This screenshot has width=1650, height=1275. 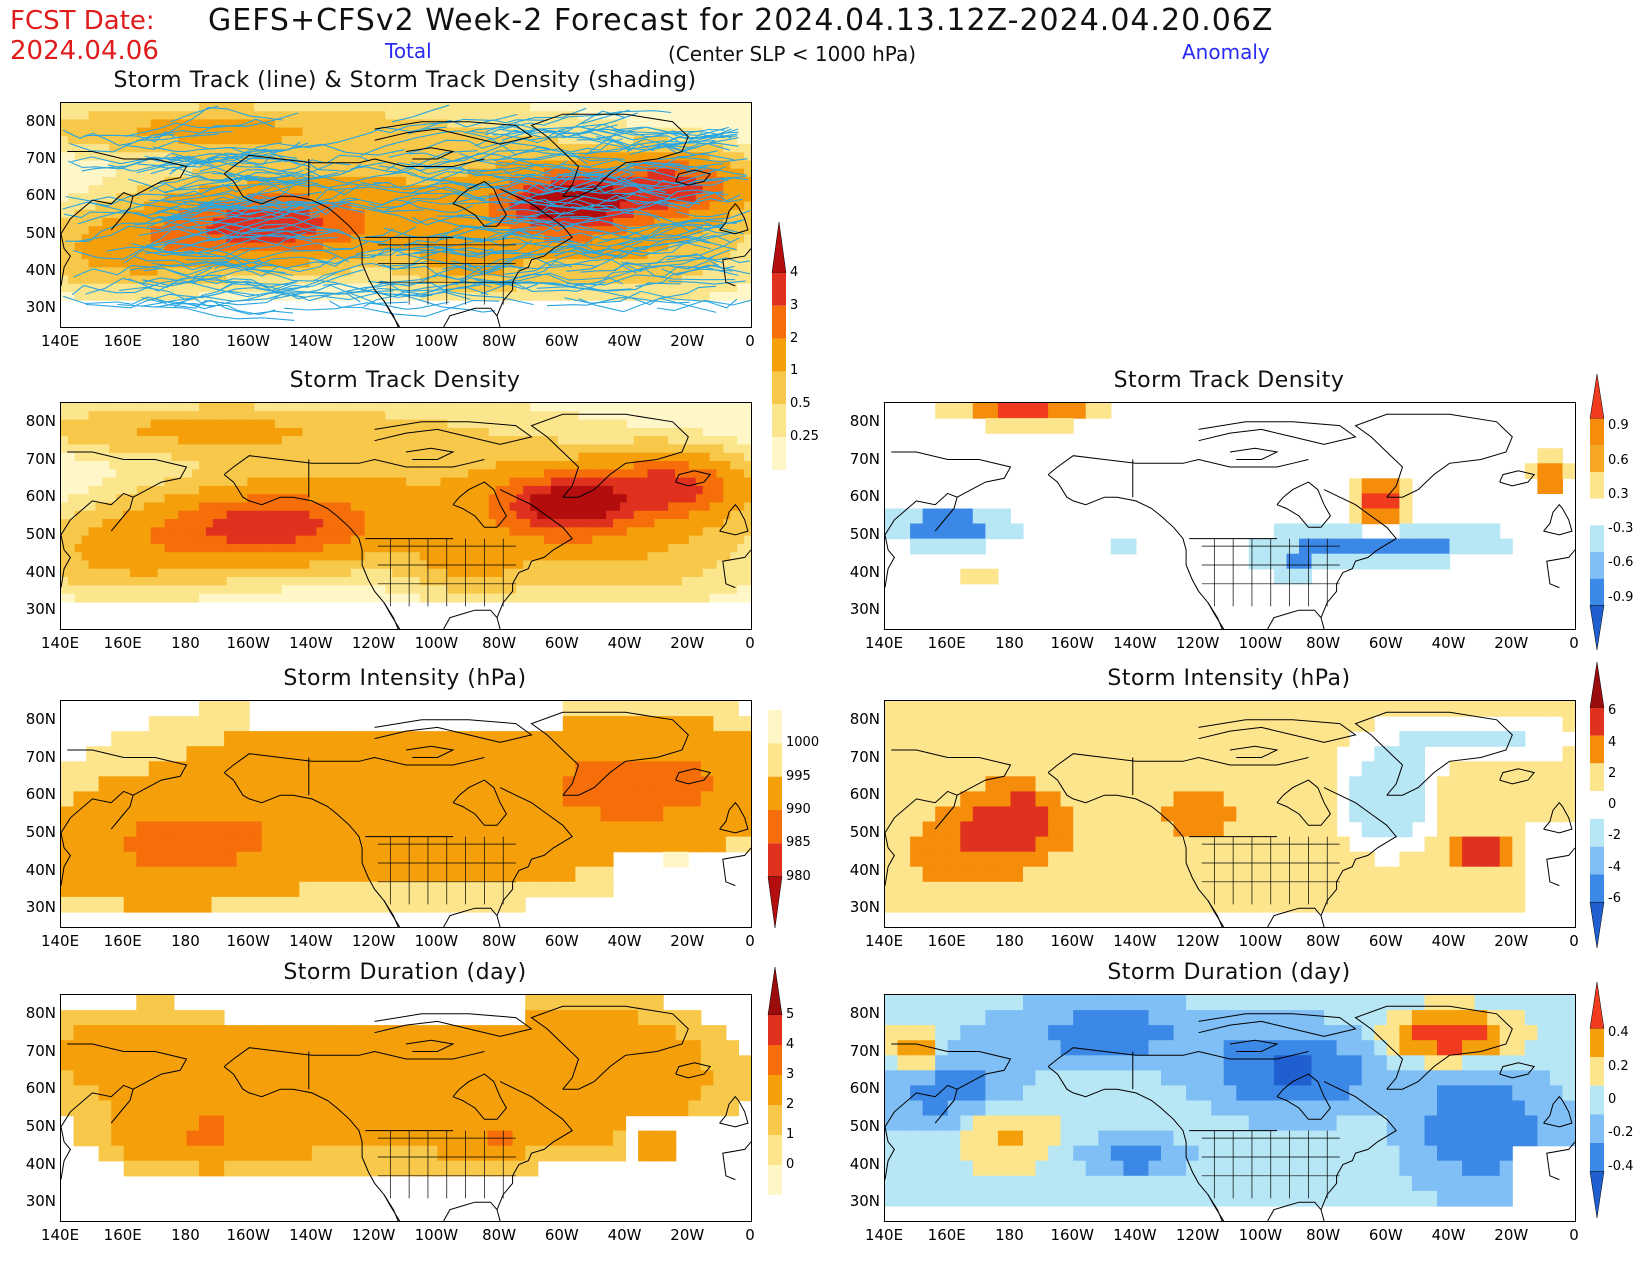 I want to click on colorbar-label: 2, so click(x=794, y=338).